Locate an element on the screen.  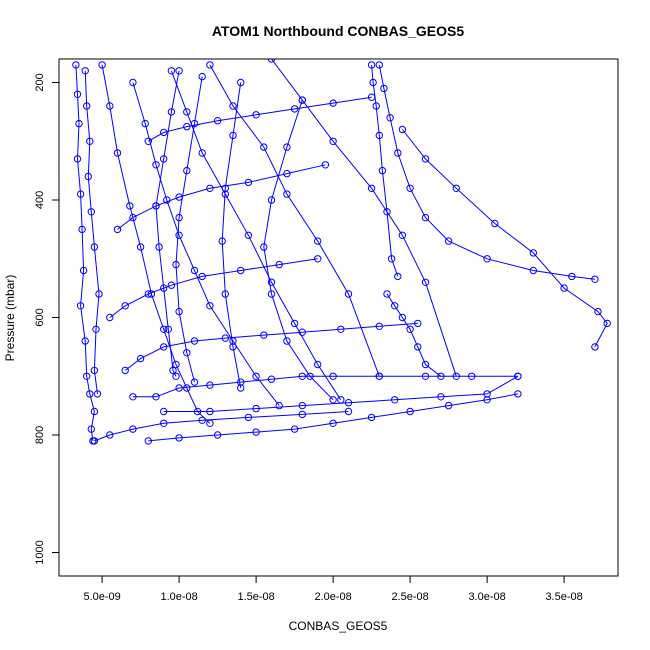
y-tick-label: 800 is located at coordinates (40, 435).